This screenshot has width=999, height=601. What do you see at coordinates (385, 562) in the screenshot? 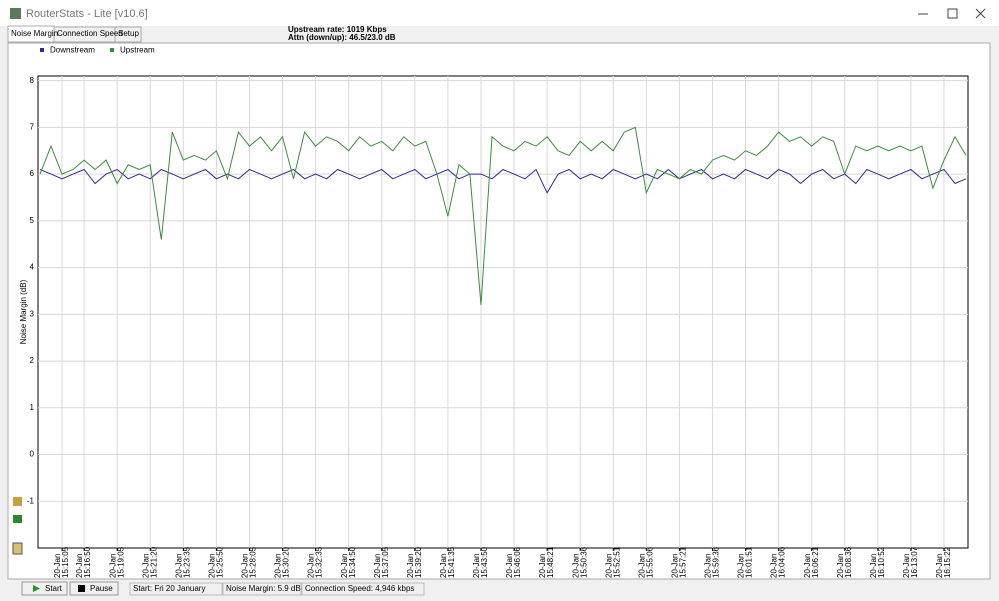
I see `x-tick-label: 15:37:05` at bounding box center [385, 562].